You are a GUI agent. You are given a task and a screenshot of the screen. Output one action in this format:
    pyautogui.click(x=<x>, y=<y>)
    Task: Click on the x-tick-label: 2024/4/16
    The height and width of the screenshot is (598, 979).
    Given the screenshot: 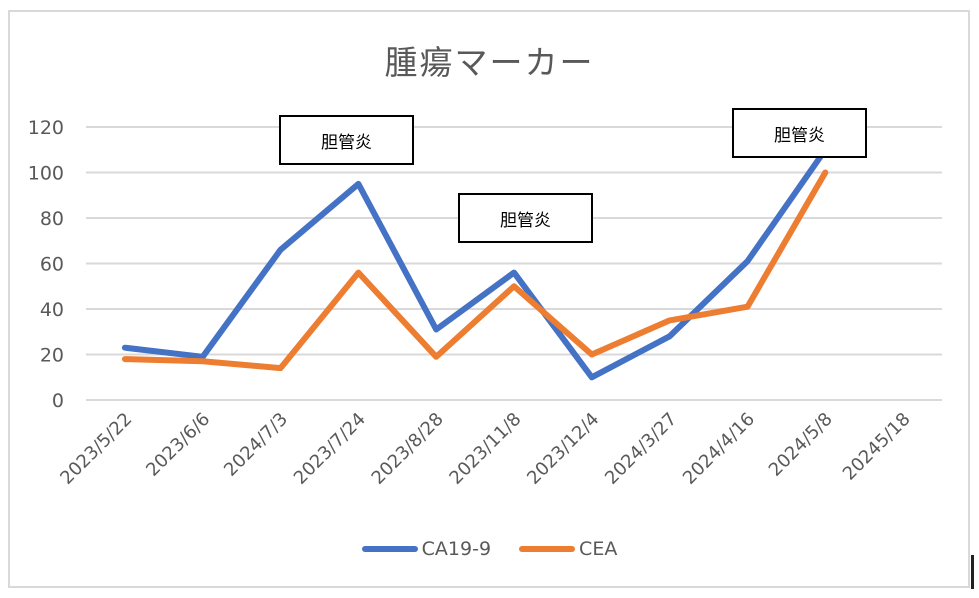 What is the action you would take?
    pyautogui.click(x=719, y=449)
    